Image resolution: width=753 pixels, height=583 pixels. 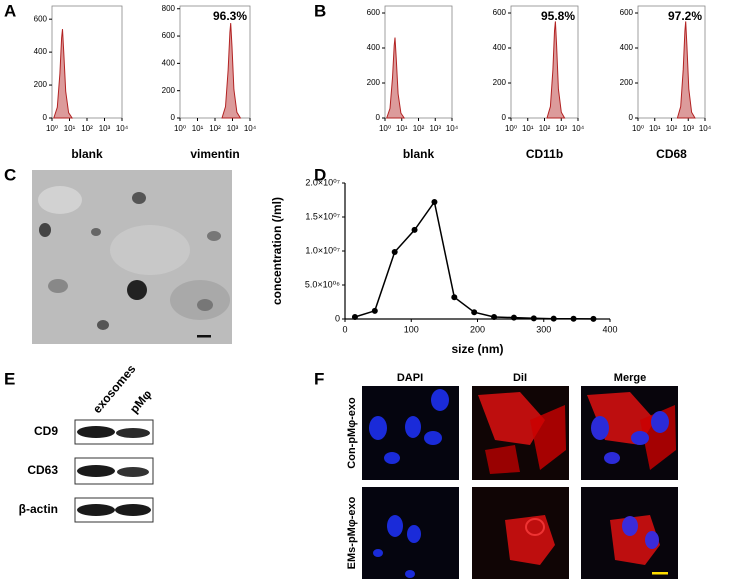 What do you see at coordinates (685, 16) in the screenshot?
I see `annotation: 97.2%` at bounding box center [685, 16].